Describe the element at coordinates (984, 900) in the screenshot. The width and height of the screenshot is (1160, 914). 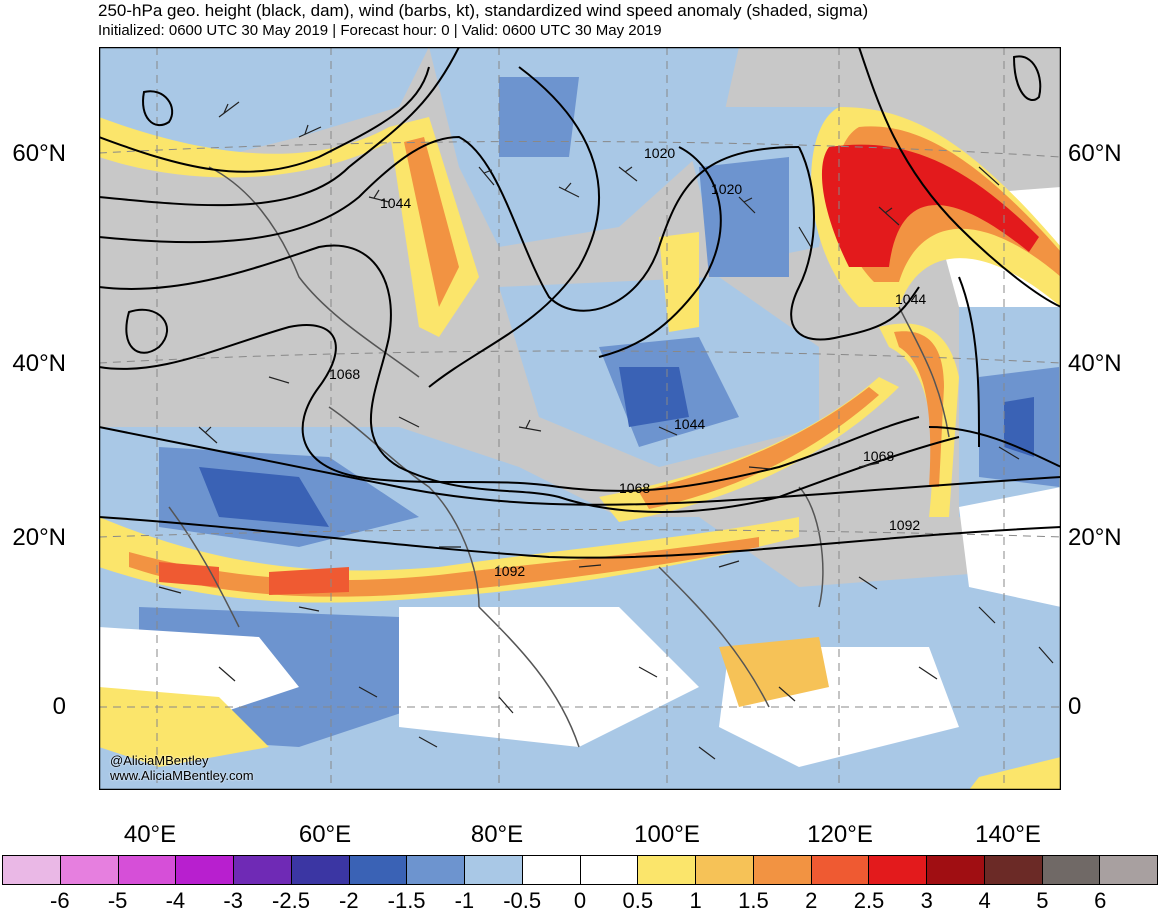
I see `colorbar-label: 4` at that location.